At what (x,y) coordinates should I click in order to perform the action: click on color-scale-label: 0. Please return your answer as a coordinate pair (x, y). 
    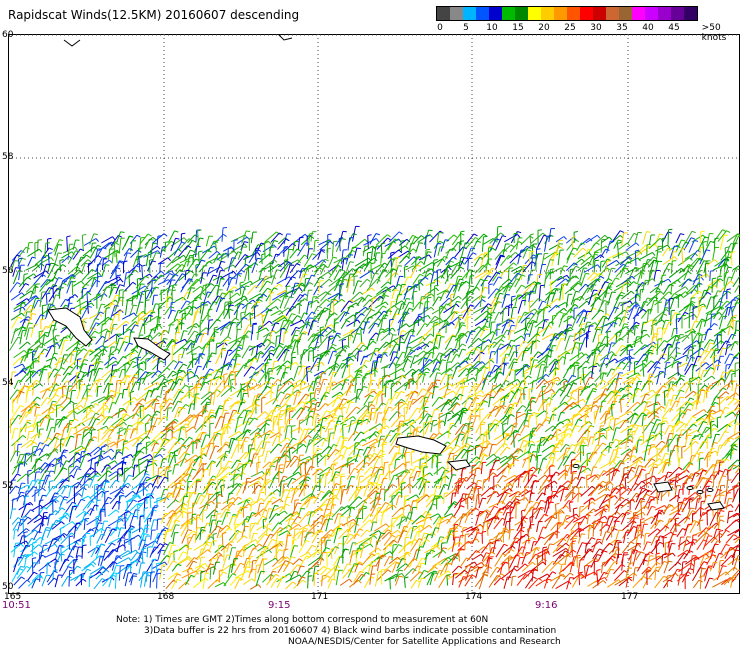
    Looking at the image, I should click on (440, 28).